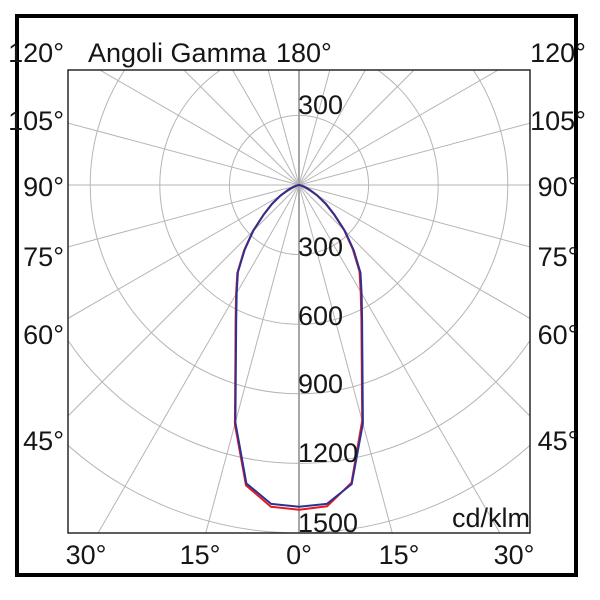 The image size is (600, 600). What do you see at coordinates (321, 384) in the screenshot?
I see `intensity-label-900: 900` at bounding box center [321, 384].